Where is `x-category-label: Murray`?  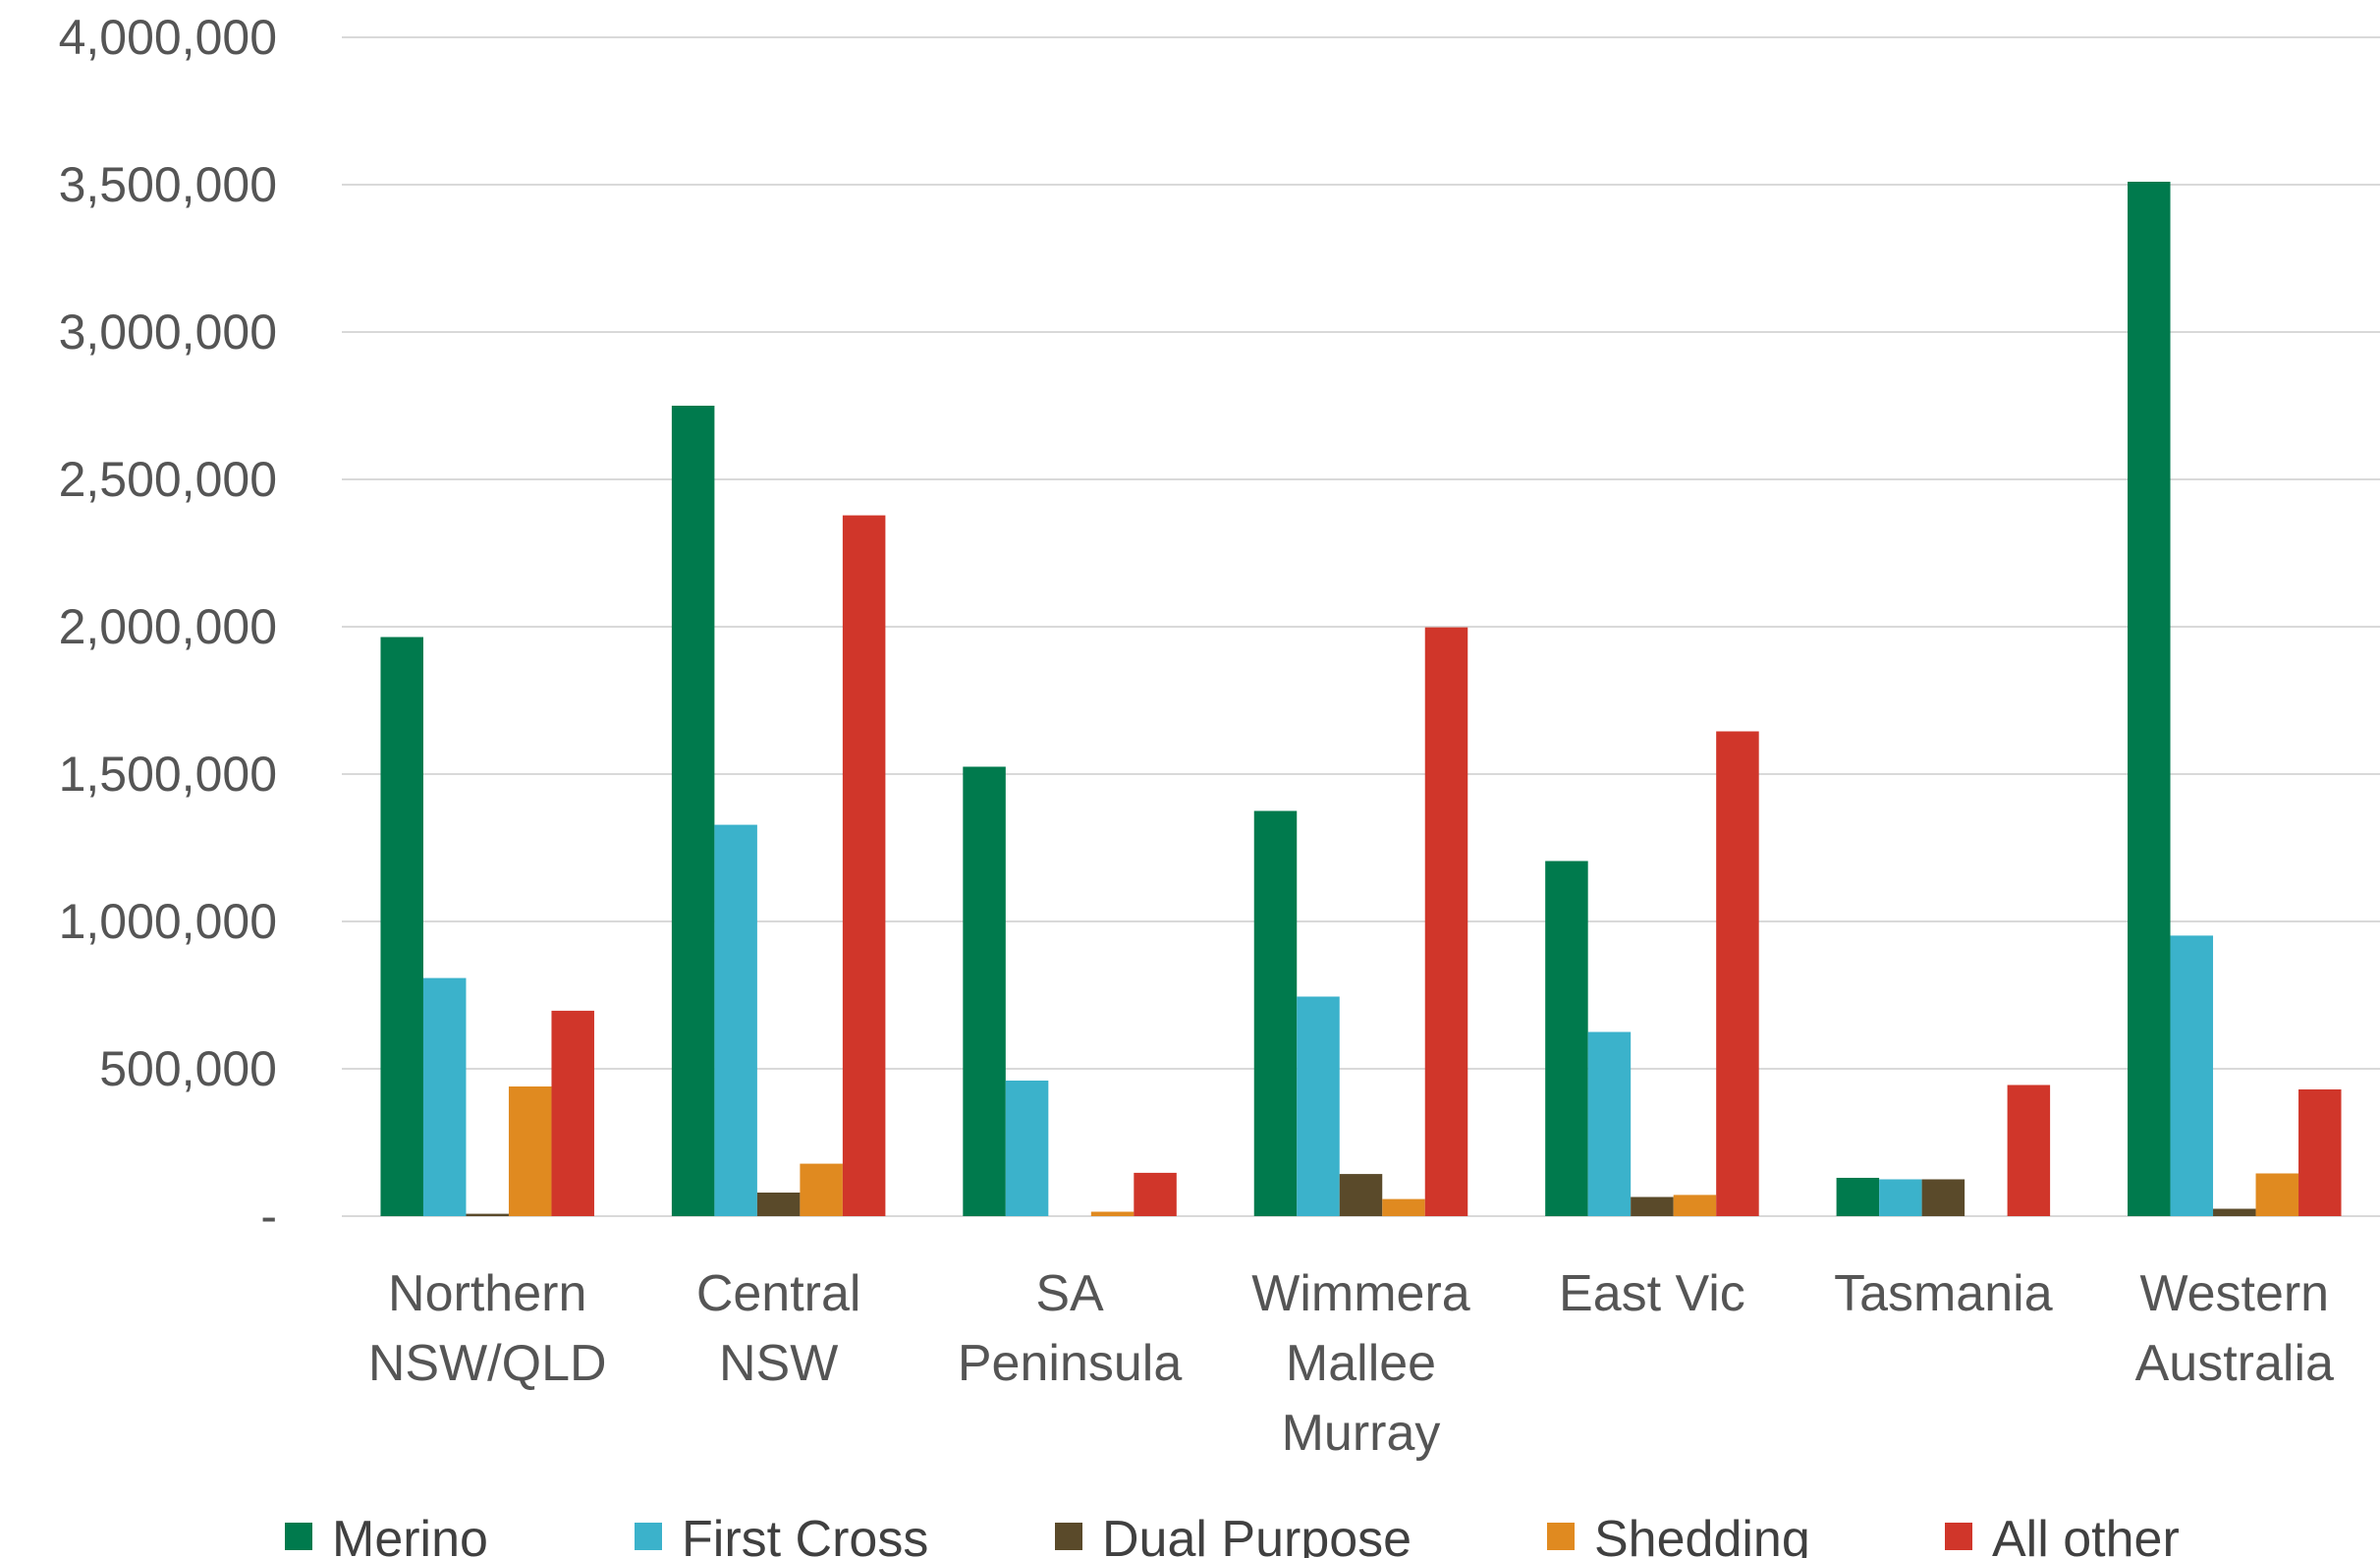 x-category-label: Murray is located at coordinates (1361, 1433).